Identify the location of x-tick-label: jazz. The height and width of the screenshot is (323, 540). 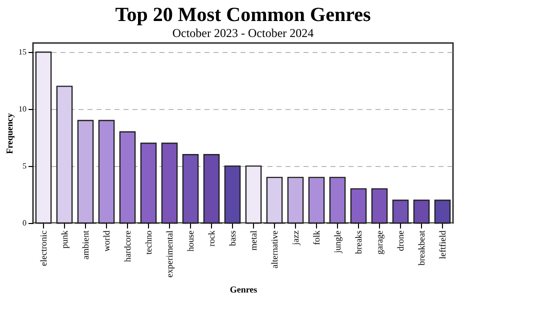
(295, 238).